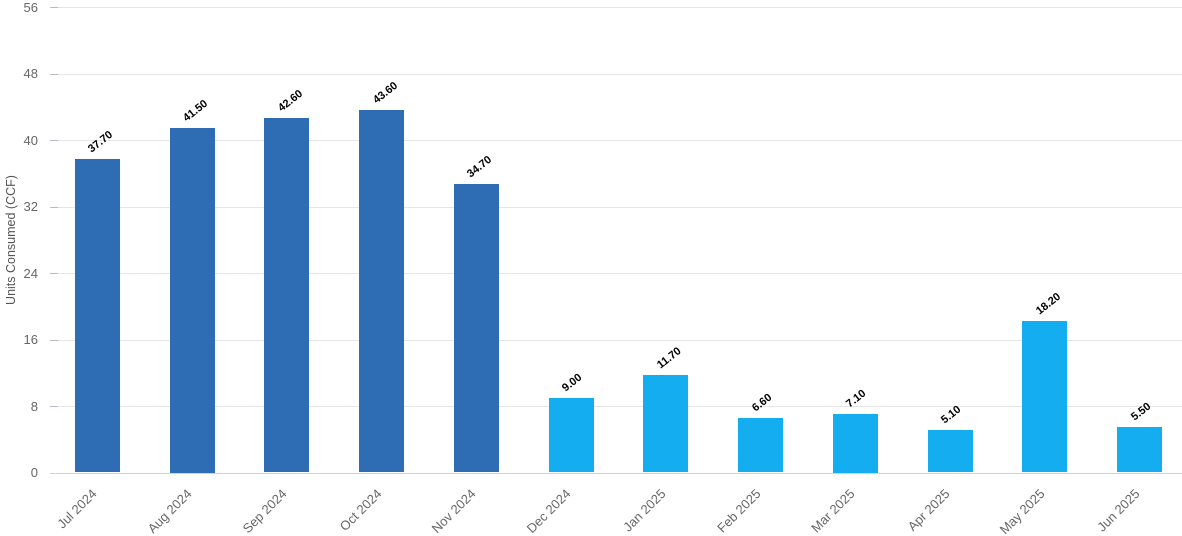 This screenshot has width=1182, height=536. What do you see at coordinates (97, 316) in the screenshot?
I see `bar-jul-2024` at bounding box center [97, 316].